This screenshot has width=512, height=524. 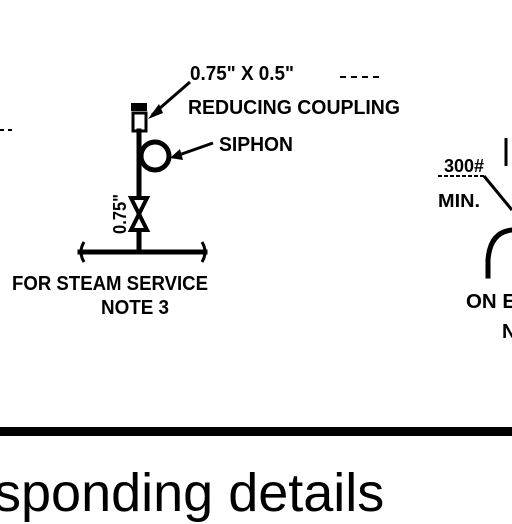 What do you see at coordinates (120, 214) in the screenshot?
I see `valve-size-label: 0.75"` at bounding box center [120, 214].